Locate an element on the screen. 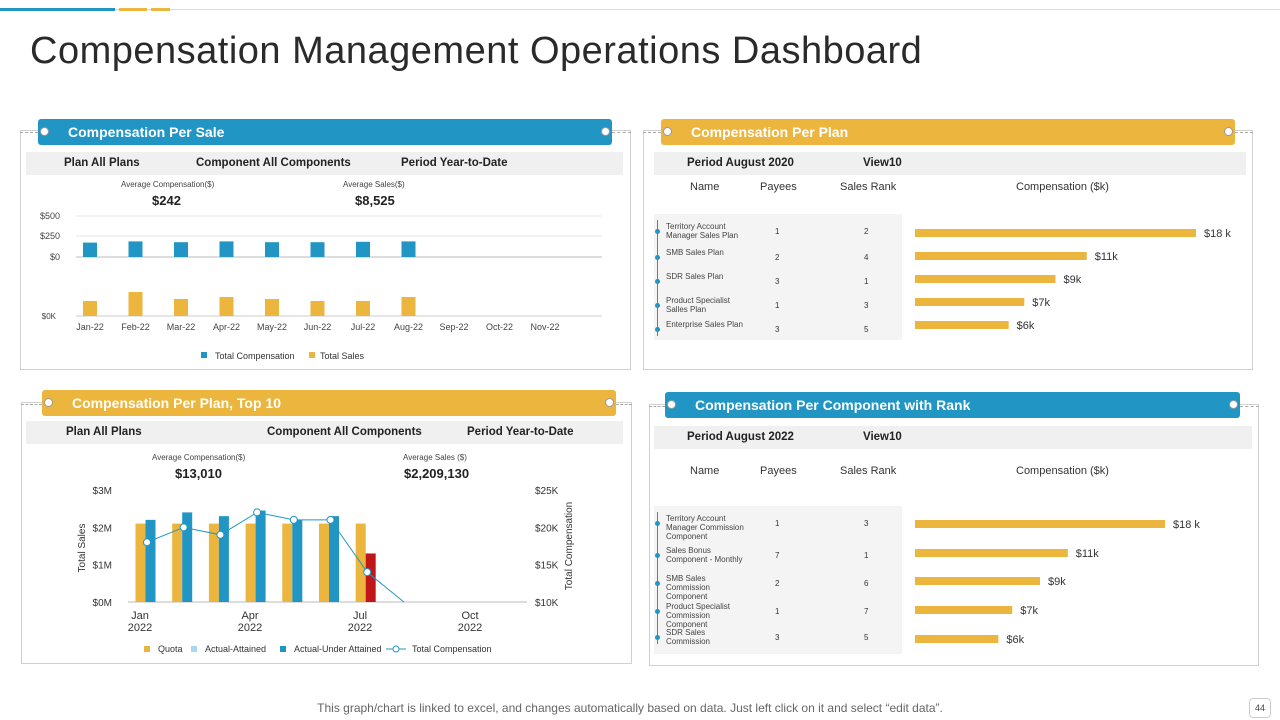  y-tick-label: $1M is located at coordinates (102, 566).